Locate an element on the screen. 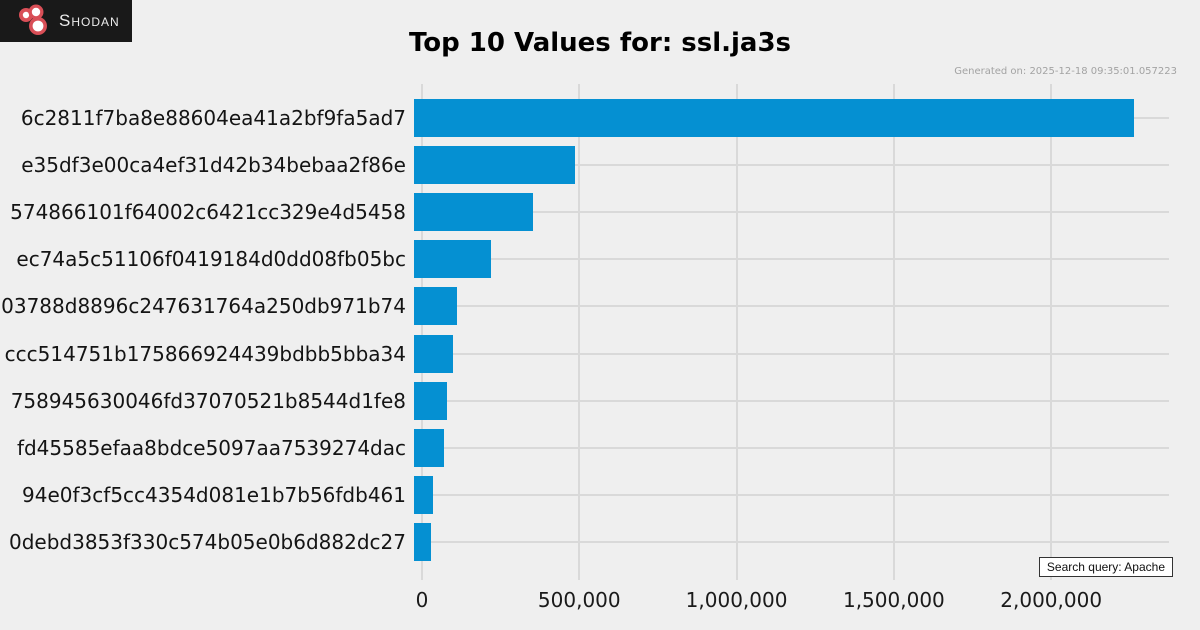  chart-row: 574866101f64002c6421cc329e4d5458 is located at coordinates (600, 211).